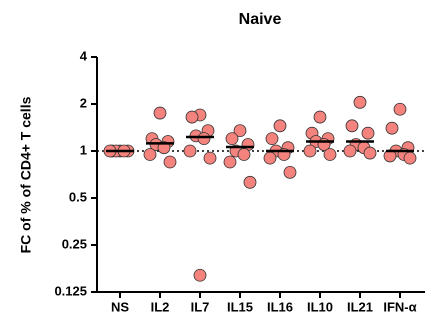  What do you see at coordinates (280, 306) in the screenshot?
I see `x-tick-label: IL16` at bounding box center [280, 306].